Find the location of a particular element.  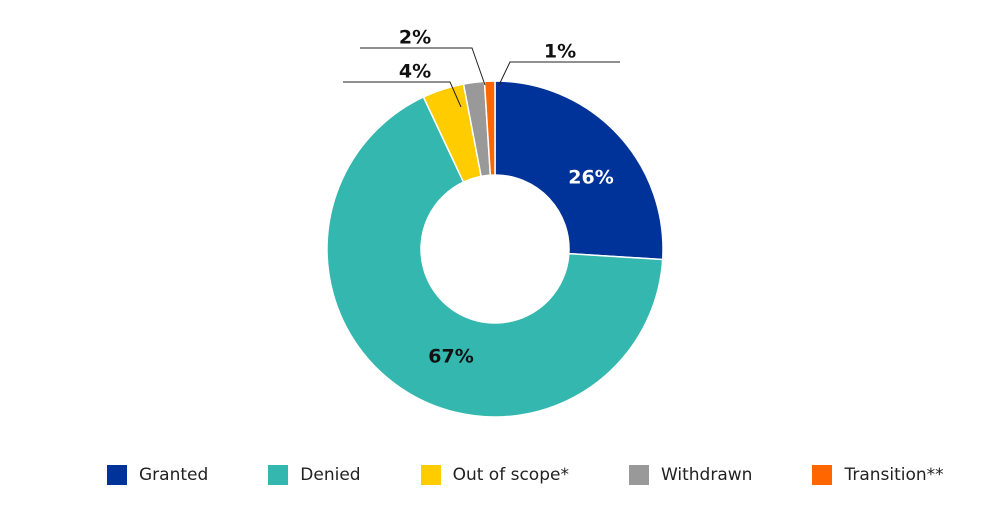

legend-label-denied: Denied is located at coordinates (330, 475).